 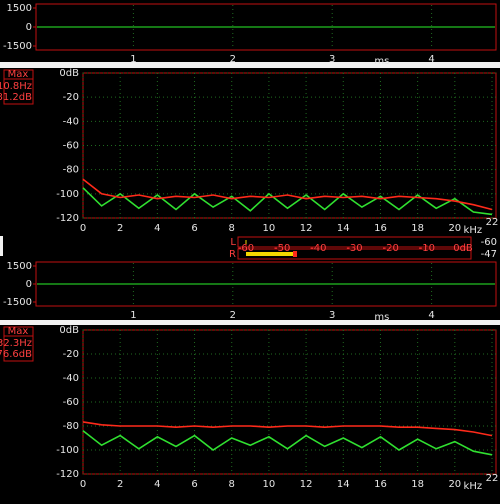 I want to click on max-level: -76.6dB, so click(x=16, y=354).